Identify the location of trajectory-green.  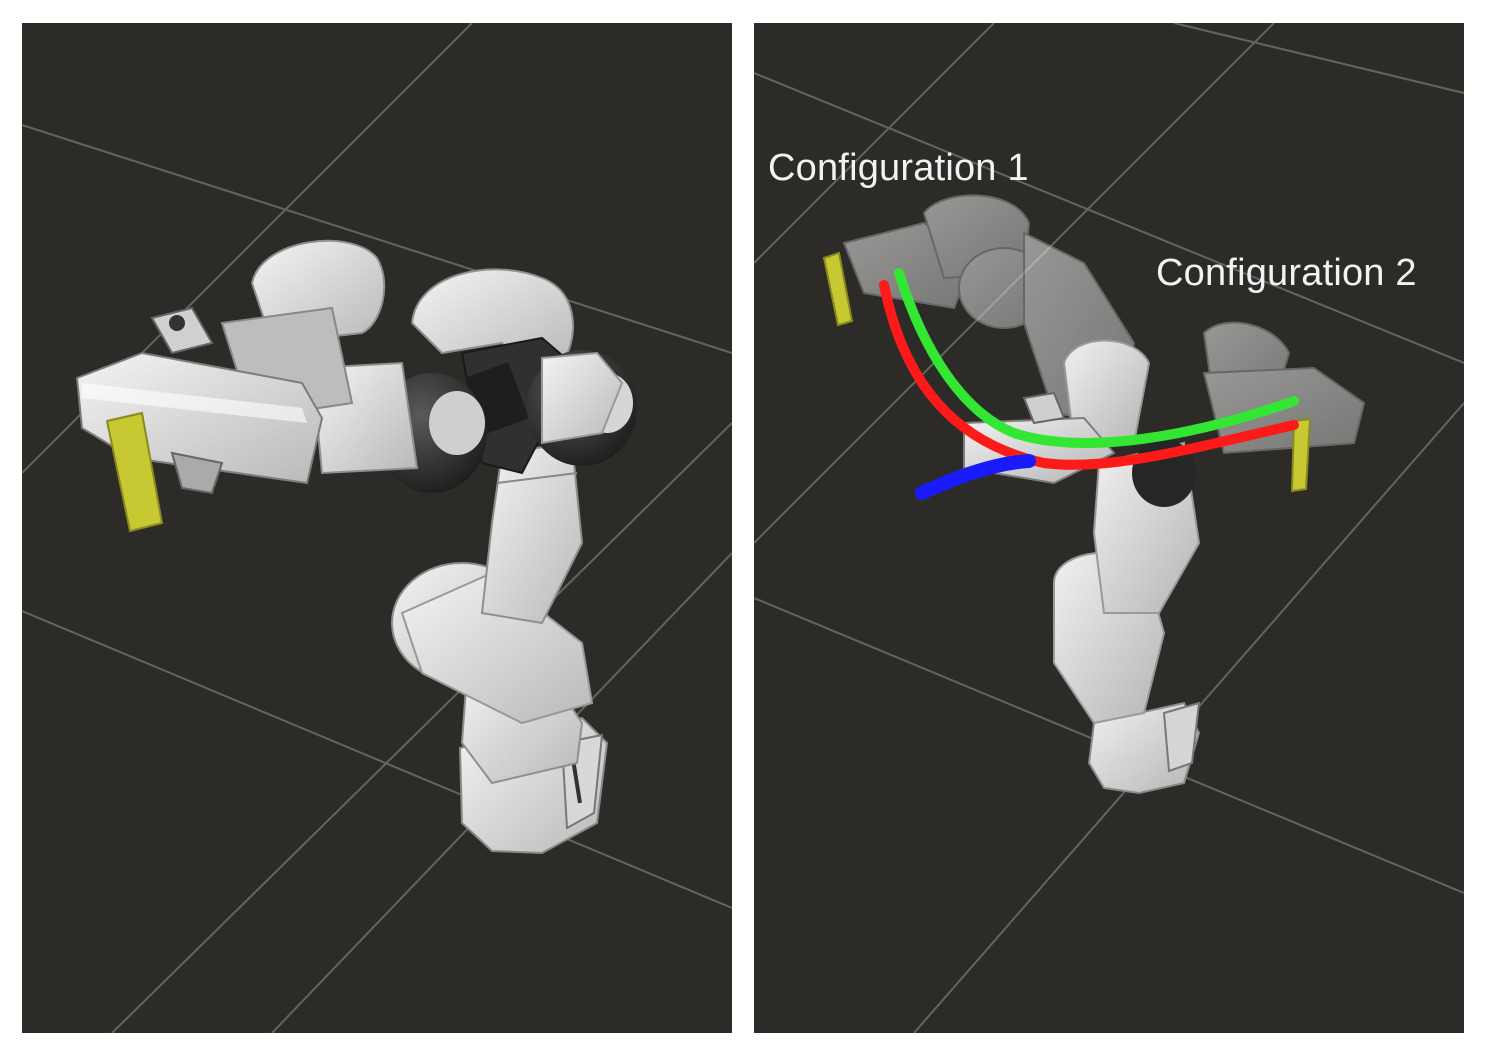
(1096, 358).